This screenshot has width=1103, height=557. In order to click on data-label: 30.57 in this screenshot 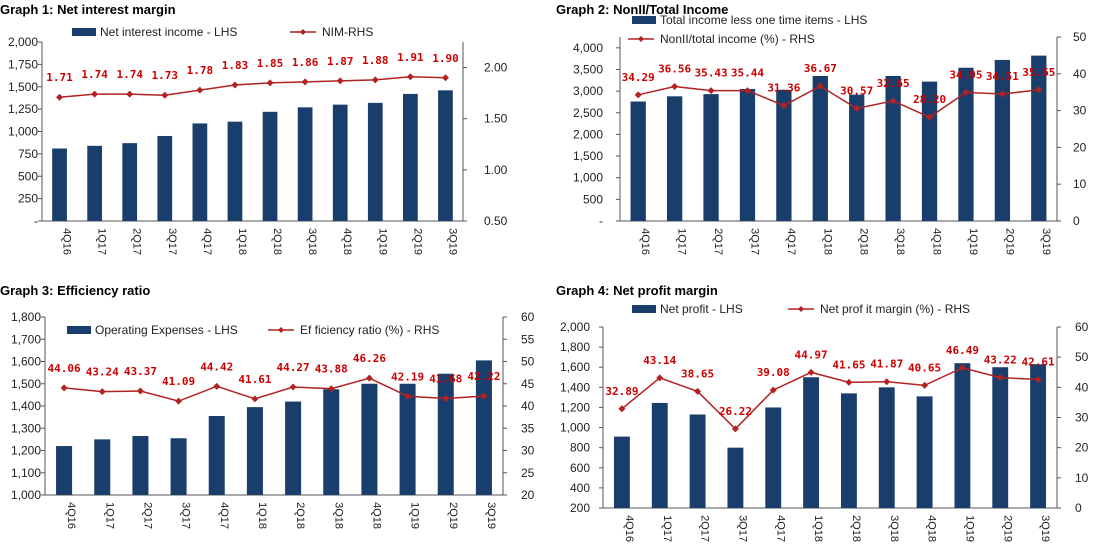, I will do `click(856, 91)`.